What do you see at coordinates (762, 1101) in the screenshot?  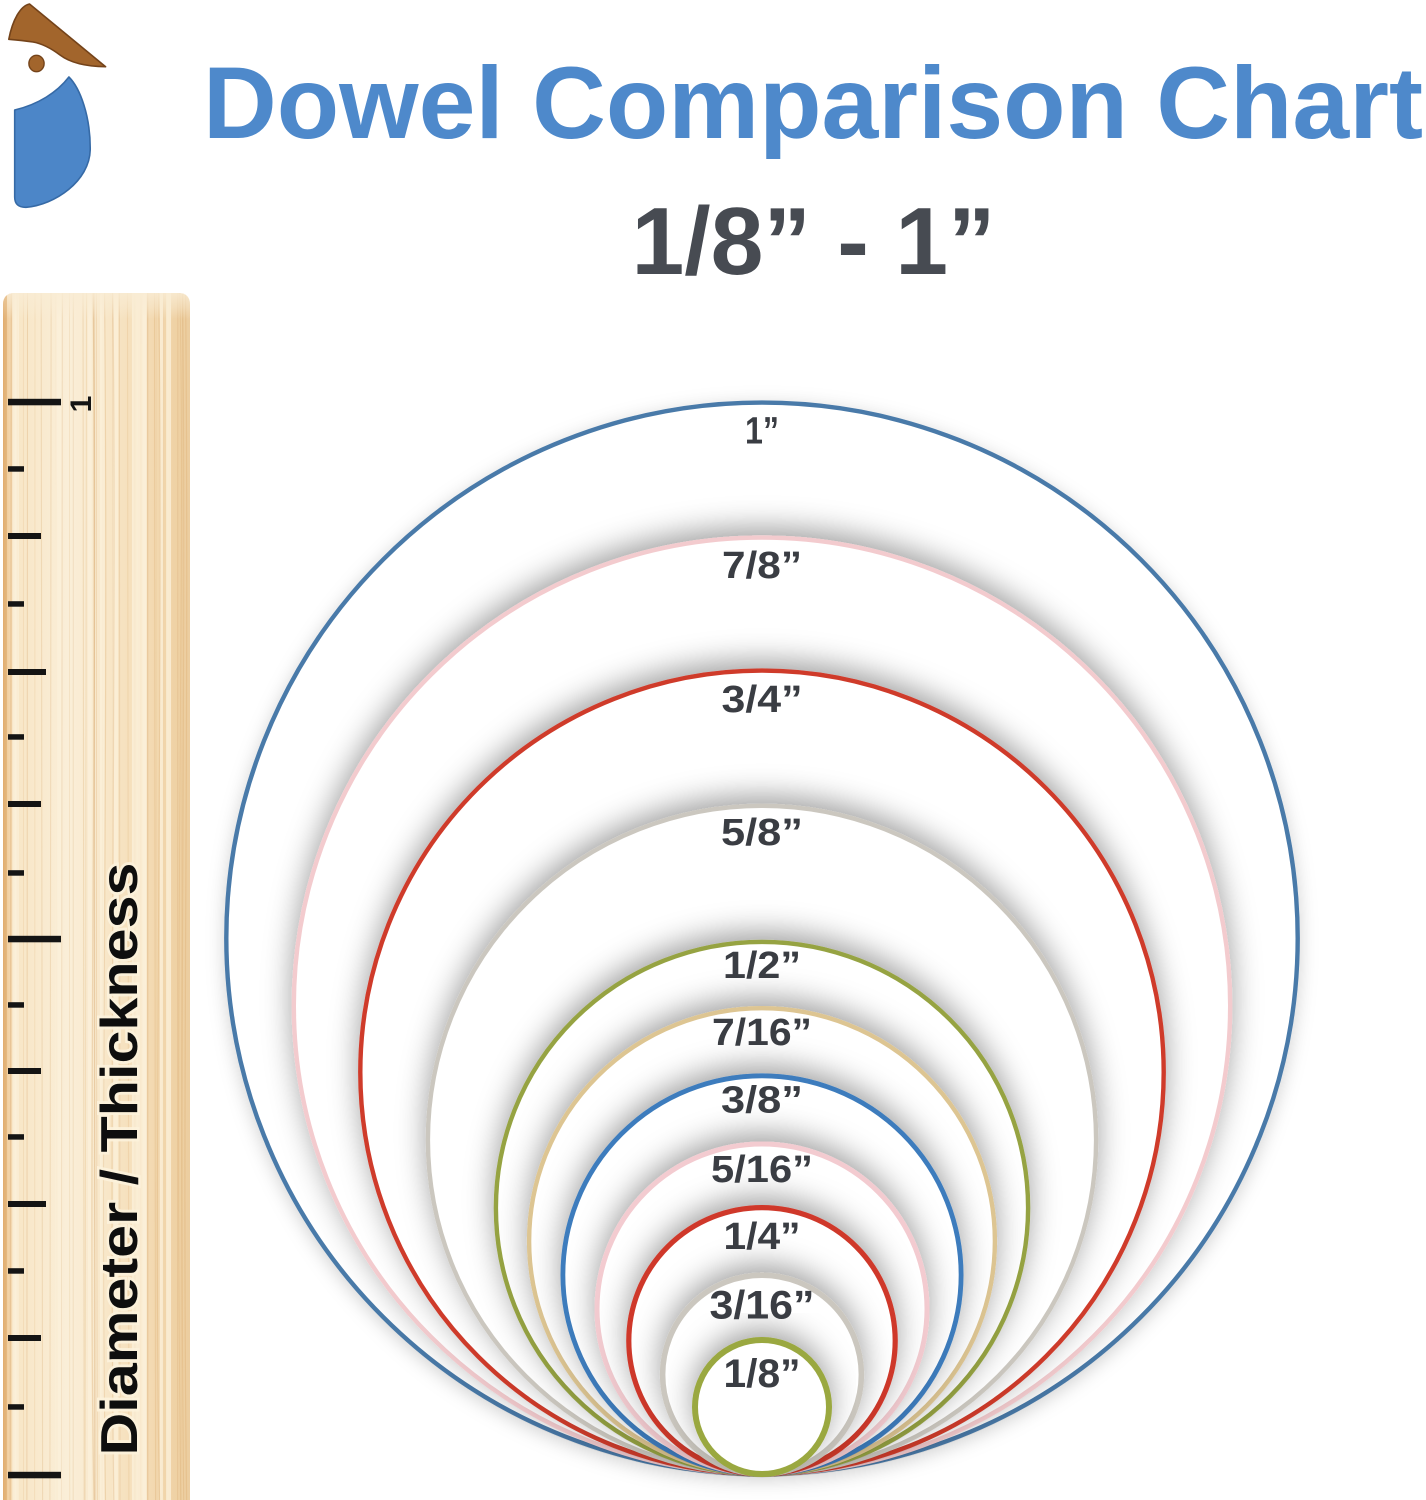 I see `svg-text: 3/8”` at bounding box center [762, 1101].